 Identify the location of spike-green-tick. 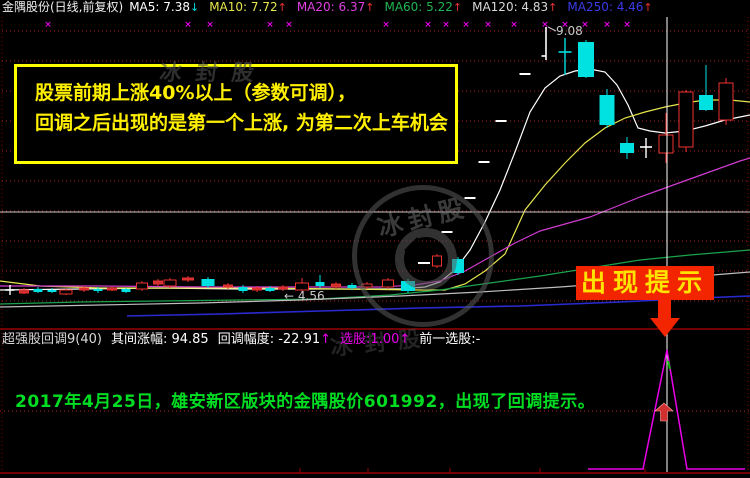
(669, 365).